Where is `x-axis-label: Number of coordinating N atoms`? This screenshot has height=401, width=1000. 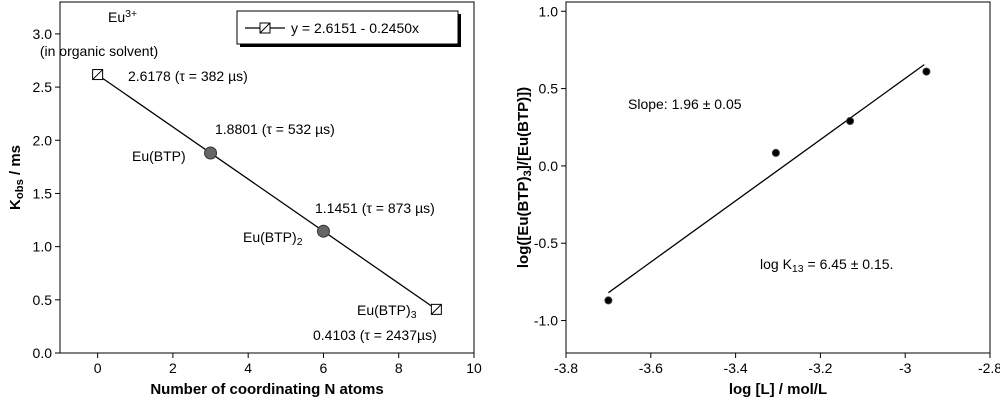 x-axis-label: Number of coordinating N atoms is located at coordinates (266, 389).